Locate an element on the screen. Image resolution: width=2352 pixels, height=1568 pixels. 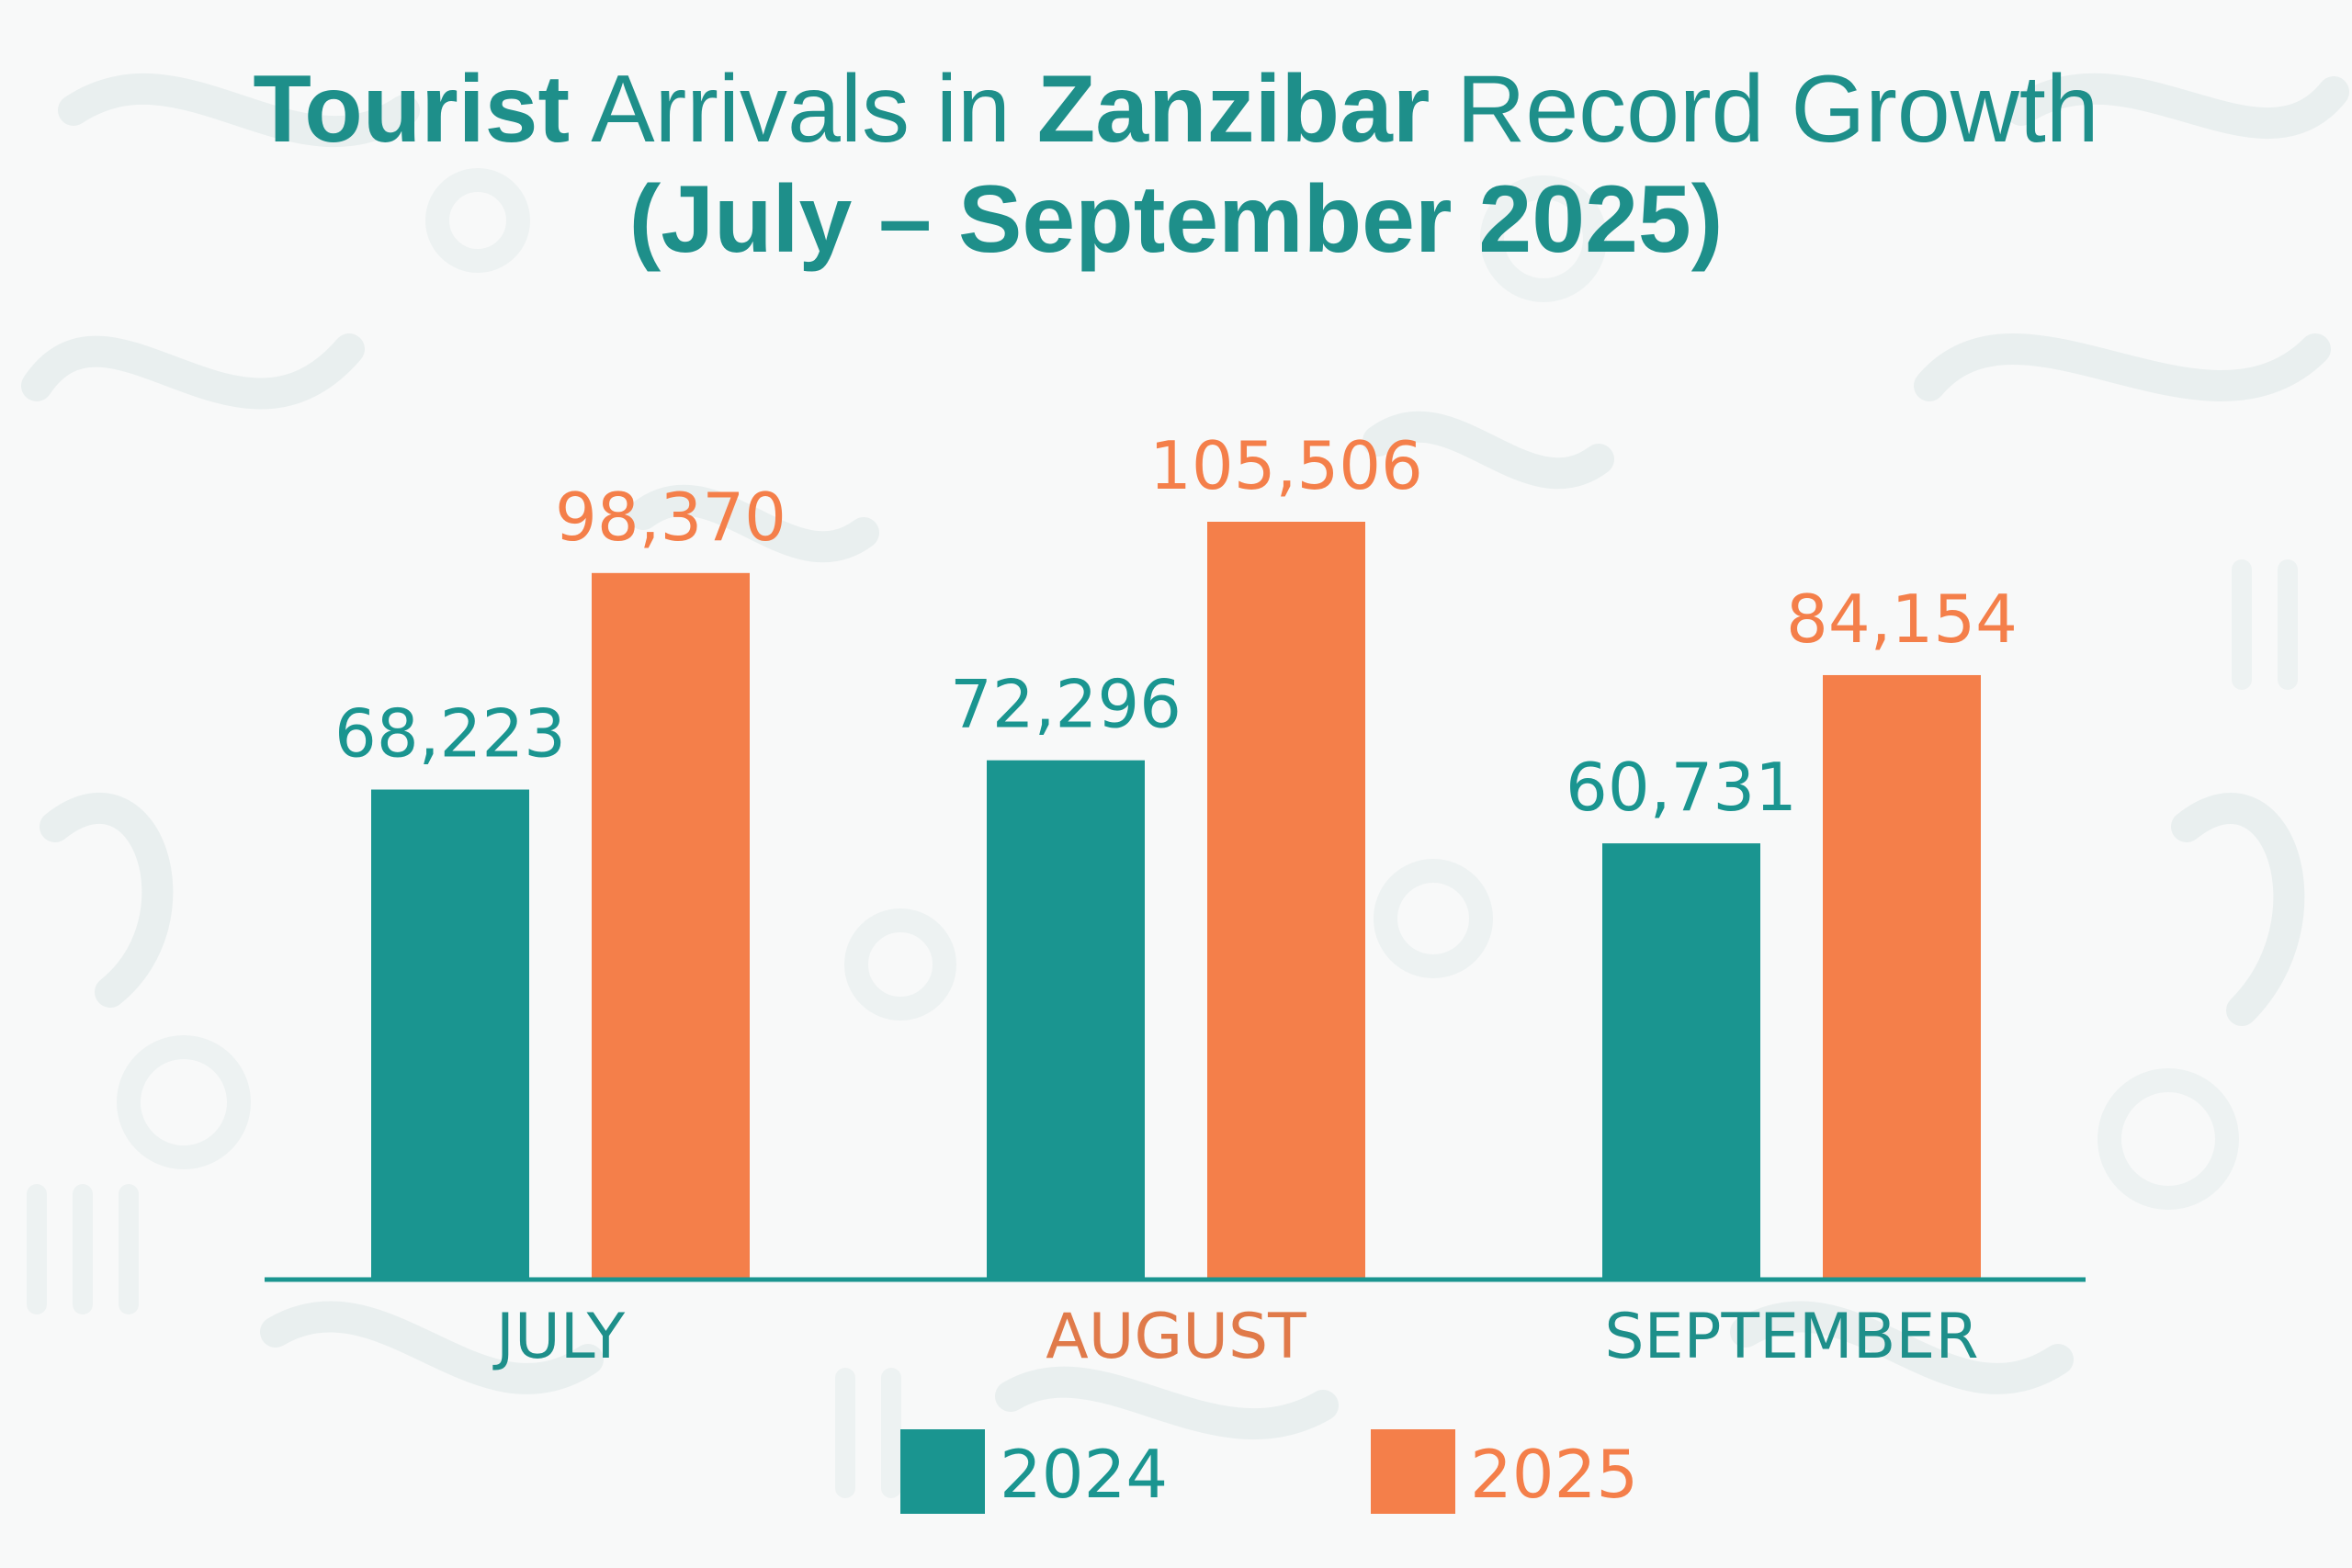
bar-2025-august is located at coordinates (1286, 901).